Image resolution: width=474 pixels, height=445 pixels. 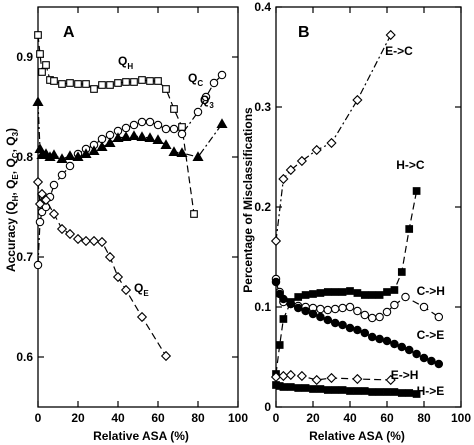 I want to click on panel-a-y-axis-title: Accuracy (QH, QE, QC, Q3), so click(x=12, y=200).